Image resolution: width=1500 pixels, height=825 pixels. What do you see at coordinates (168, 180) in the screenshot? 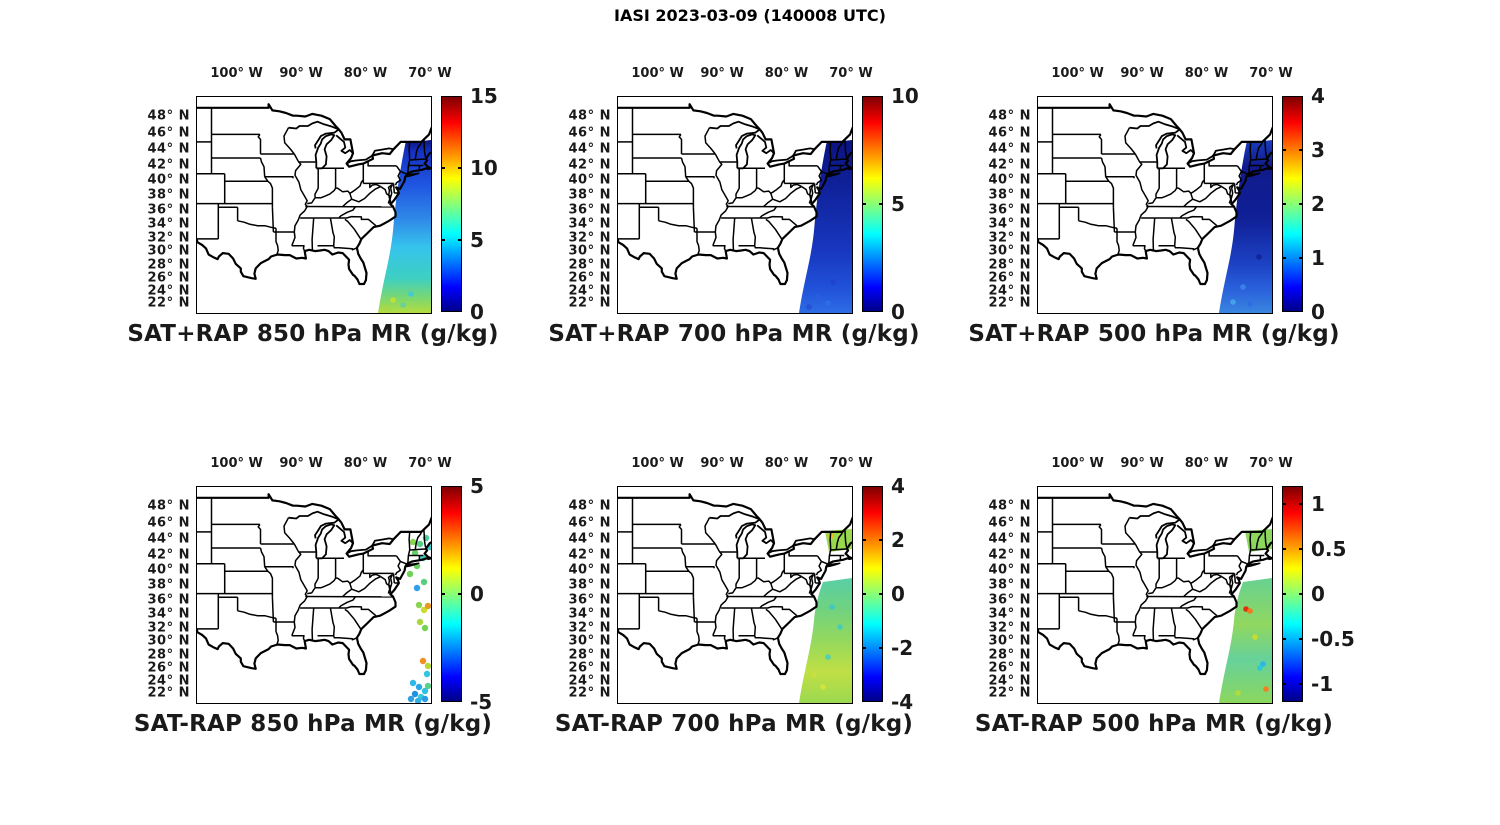
I see `lat-tick-label: 40° N` at bounding box center [168, 180].